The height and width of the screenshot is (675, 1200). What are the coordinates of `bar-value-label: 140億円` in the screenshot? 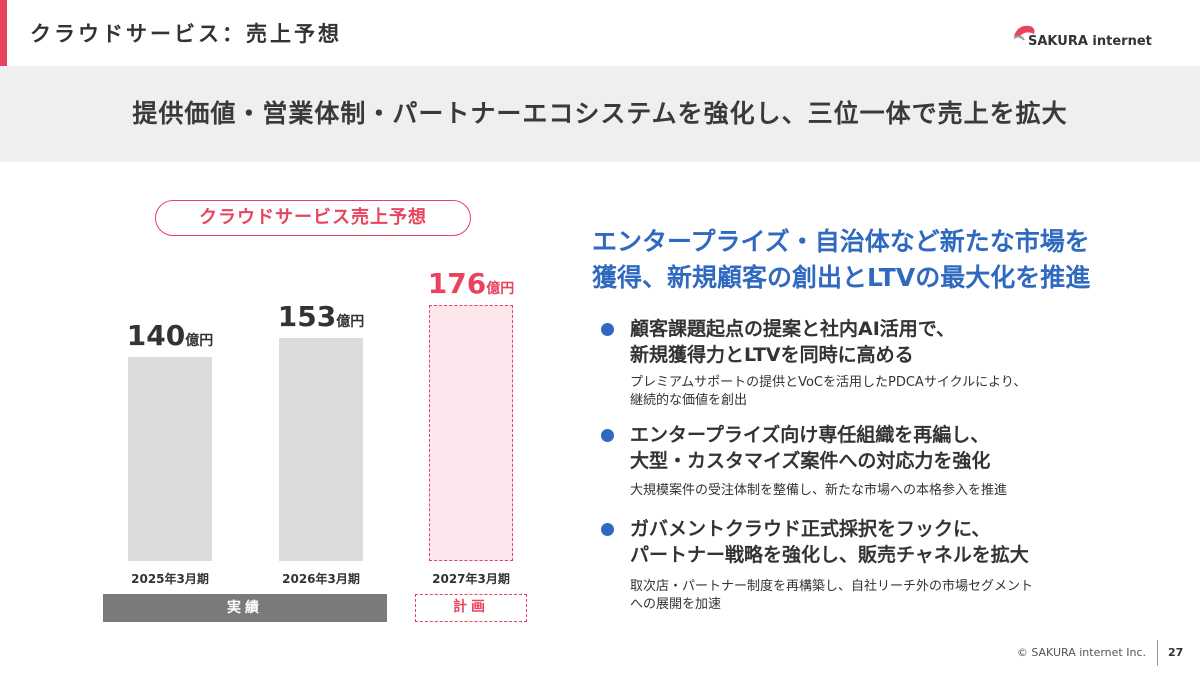 It's located at (170, 335).